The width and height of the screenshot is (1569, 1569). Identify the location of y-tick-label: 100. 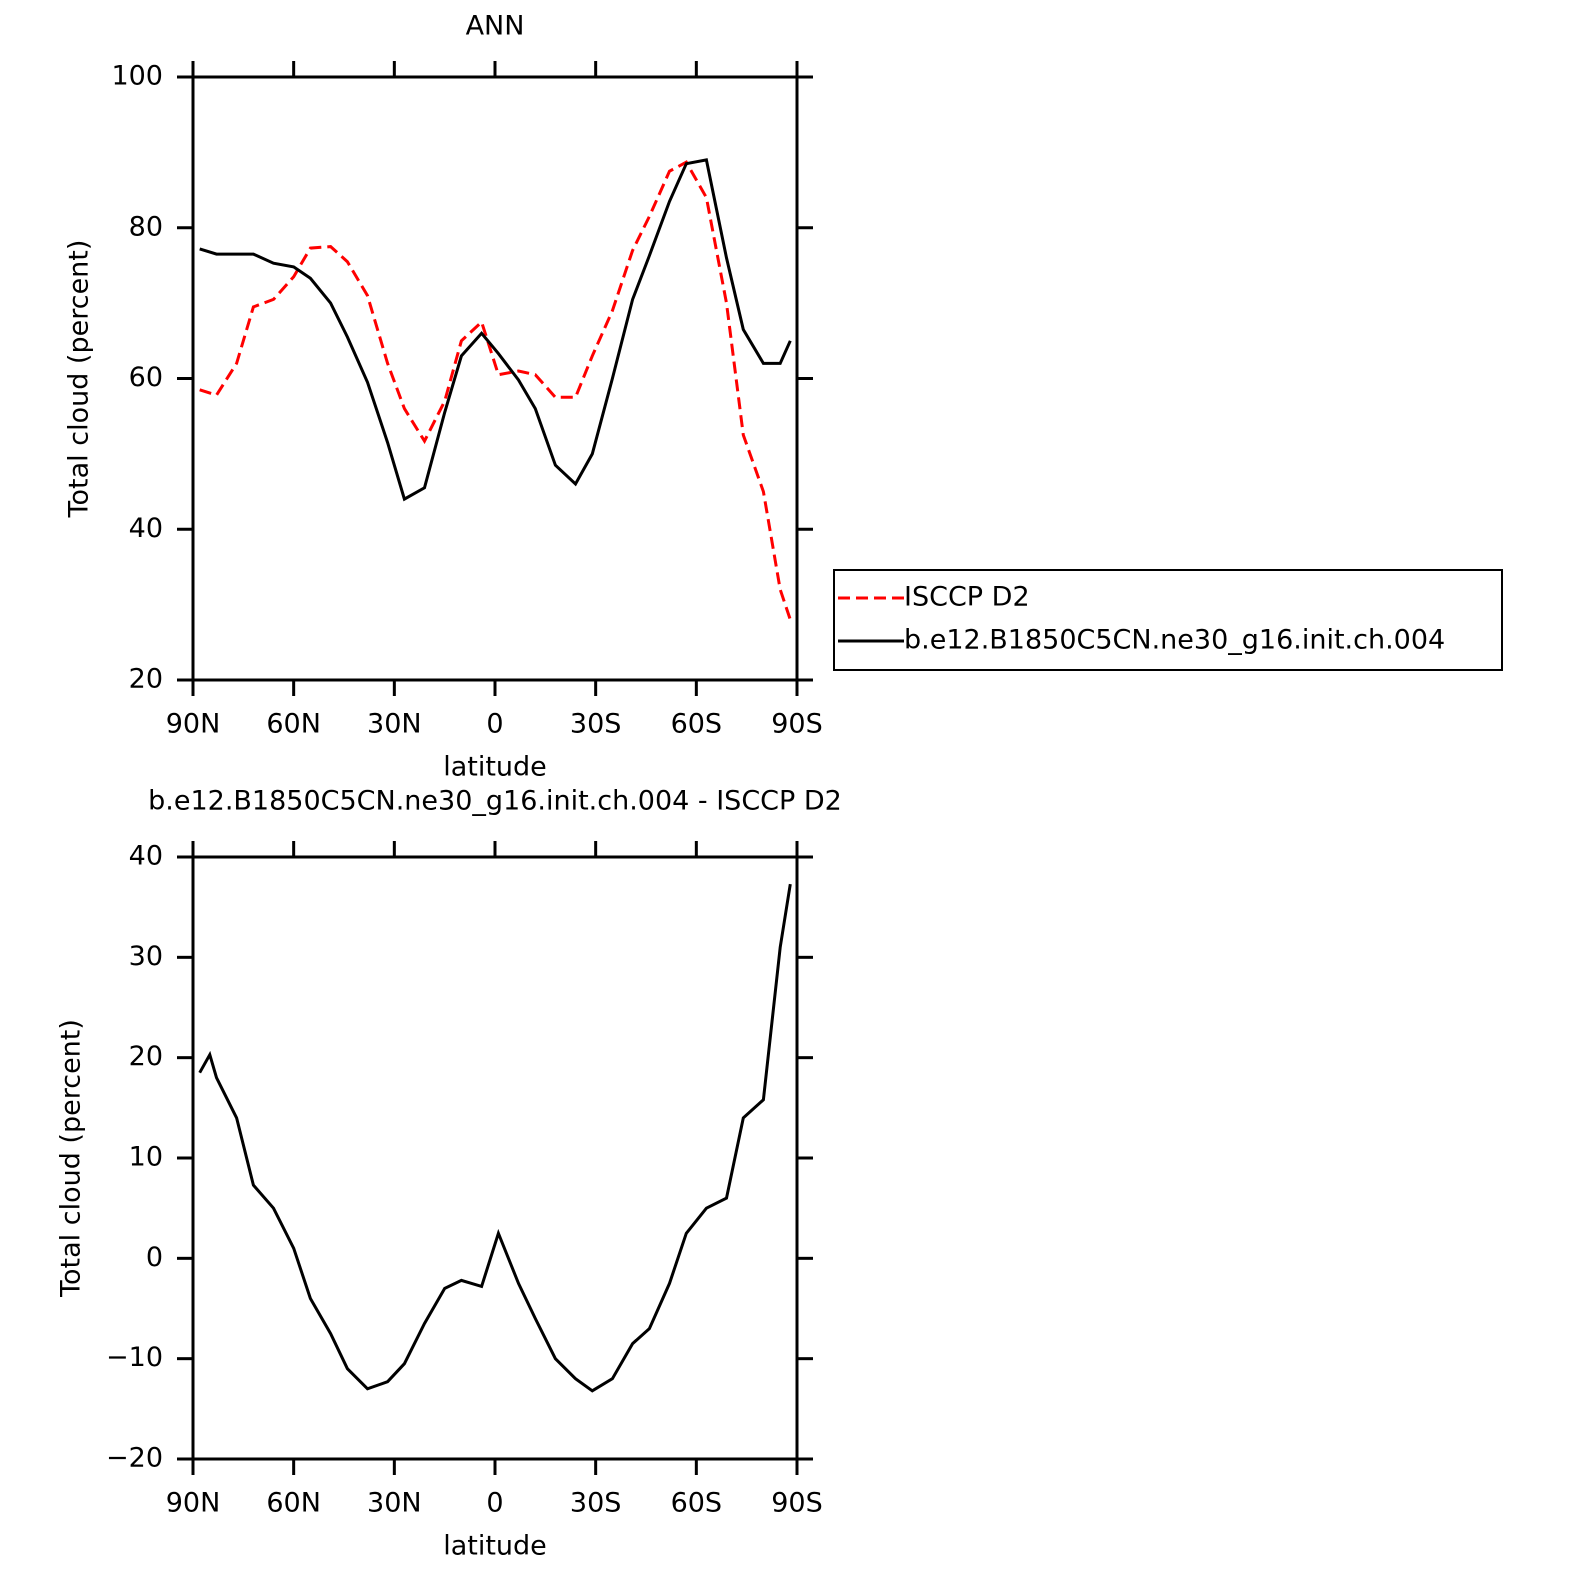
(137, 76).